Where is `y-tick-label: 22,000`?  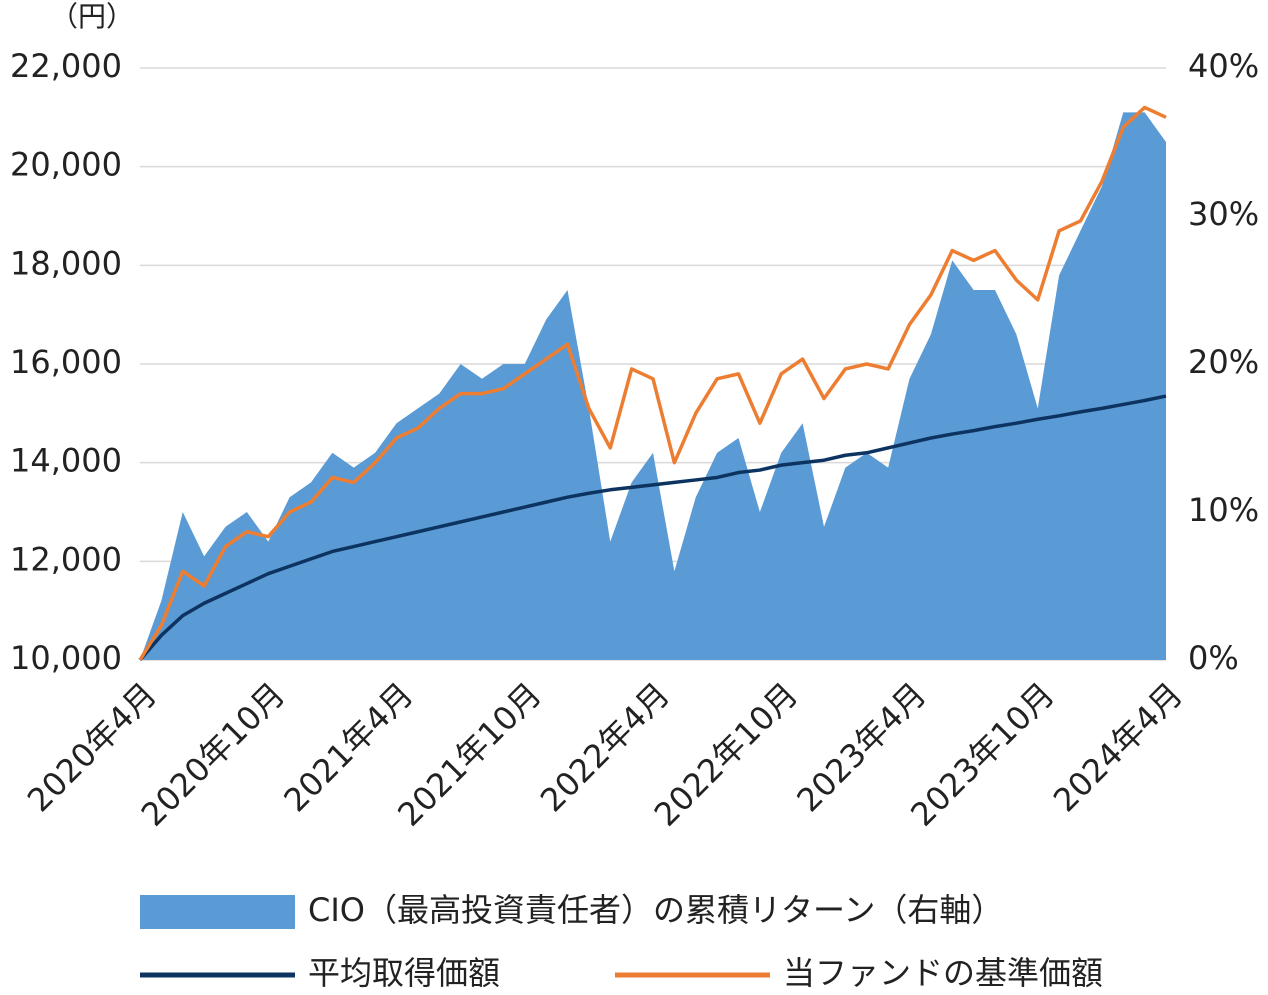 y-tick-label: 22,000 is located at coordinates (66, 66).